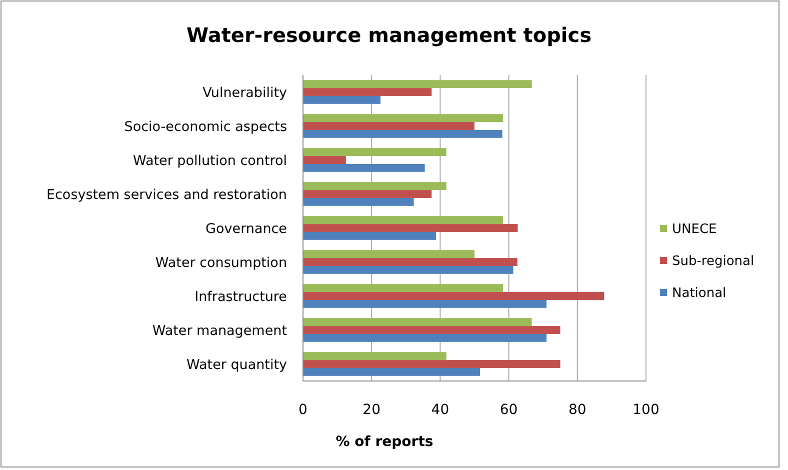  What do you see at coordinates (209, 161) in the screenshot?
I see `y-tick-label: Water pollution control` at bounding box center [209, 161].